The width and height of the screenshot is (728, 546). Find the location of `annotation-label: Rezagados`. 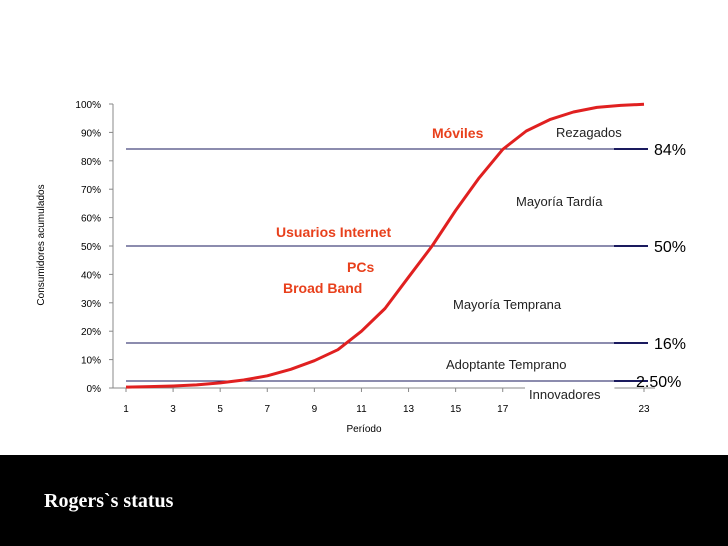

annotation-label: Rezagados is located at coordinates (589, 132).